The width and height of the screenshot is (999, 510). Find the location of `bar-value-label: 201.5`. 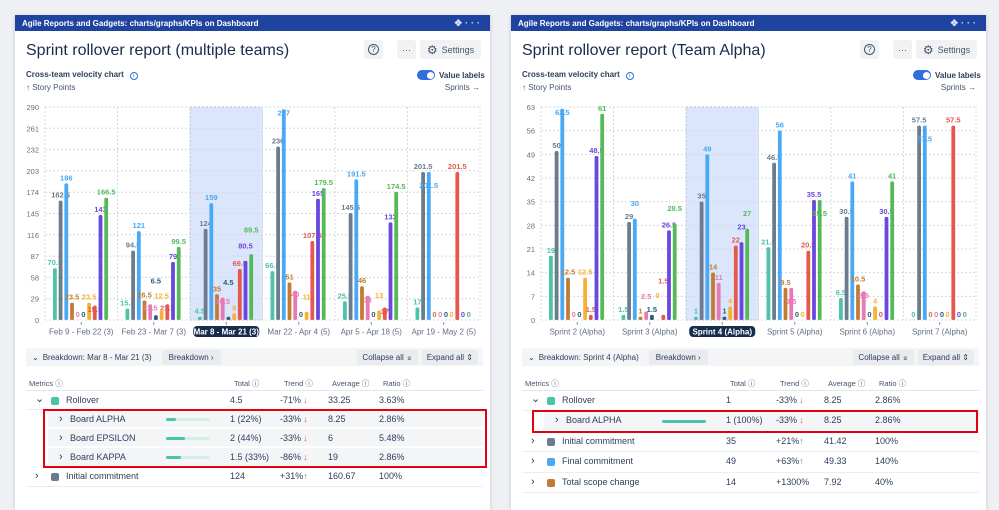

bar-value-label: 201.5 is located at coordinates (457, 166).